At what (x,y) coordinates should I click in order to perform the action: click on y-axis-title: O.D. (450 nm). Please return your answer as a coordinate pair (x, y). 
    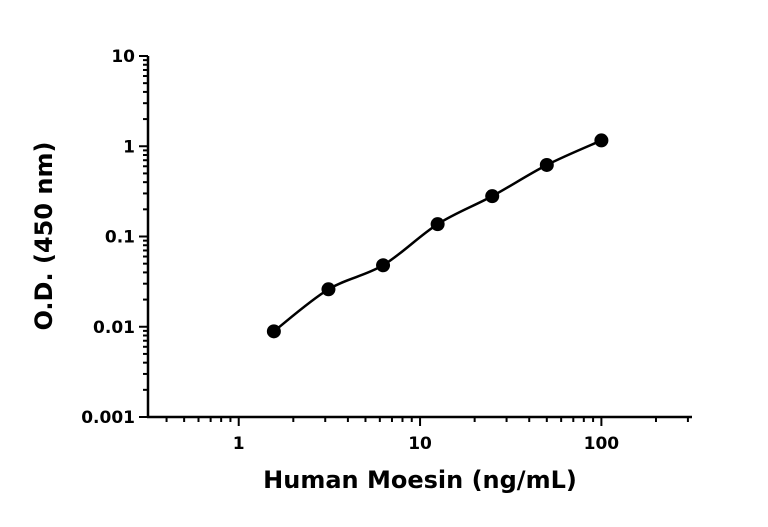
    Looking at the image, I should click on (44, 236).